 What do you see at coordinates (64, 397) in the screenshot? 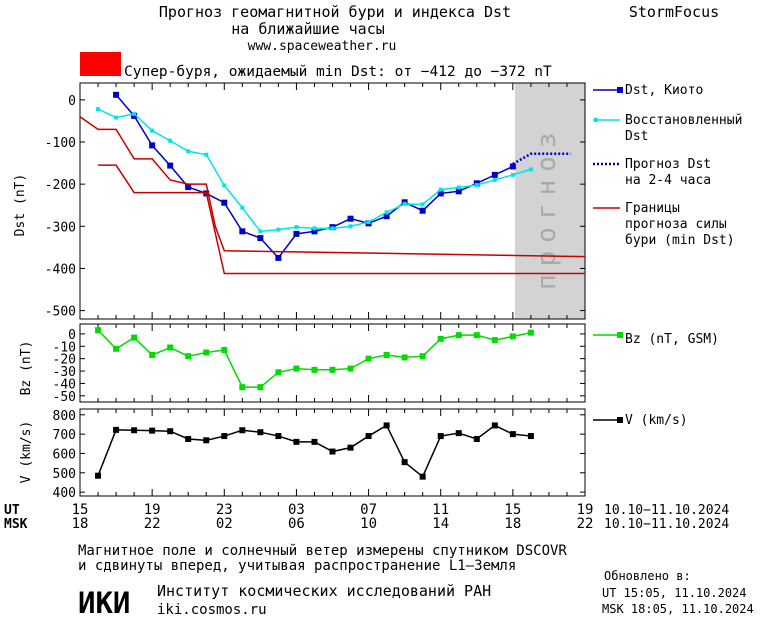
I see `bz-y-tick-label: -50` at bounding box center [64, 397].